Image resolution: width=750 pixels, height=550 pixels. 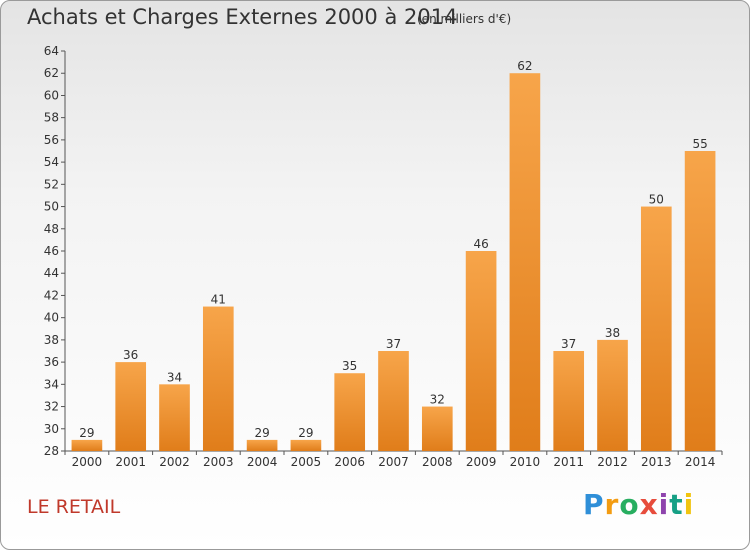 What do you see at coordinates (349, 366) in the screenshot?
I see `bar-value-label: 35` at bounding box center [349, 366].